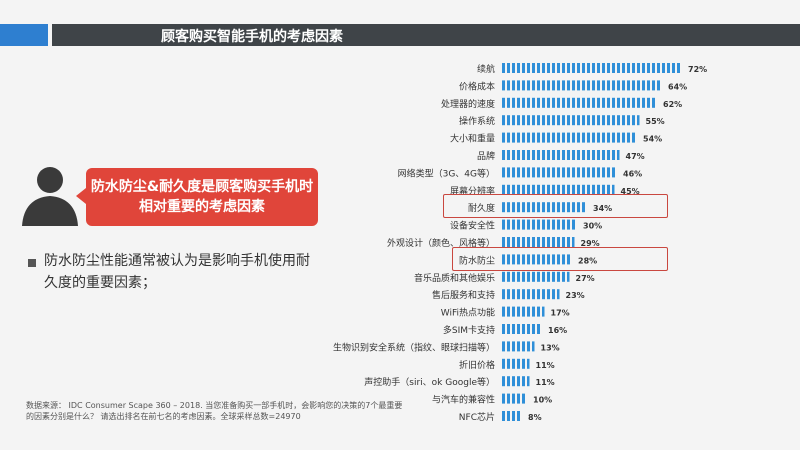 This screenshot has width=800, height=450. Describe the element at coordinates (50, 196) in the screenshot. I see `person-icon` at that location.